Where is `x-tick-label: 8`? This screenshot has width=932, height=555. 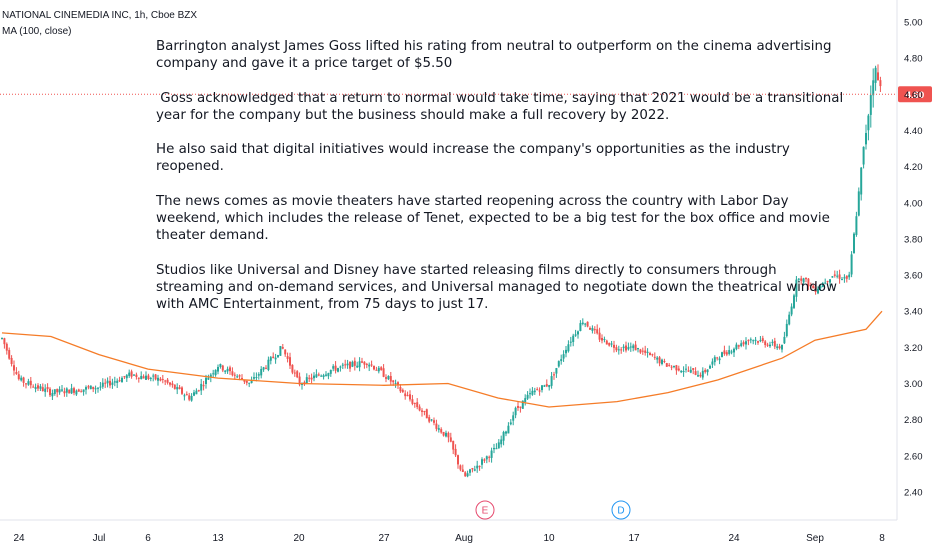 x-tick-label: 8 is located at coordinates (882, 538).